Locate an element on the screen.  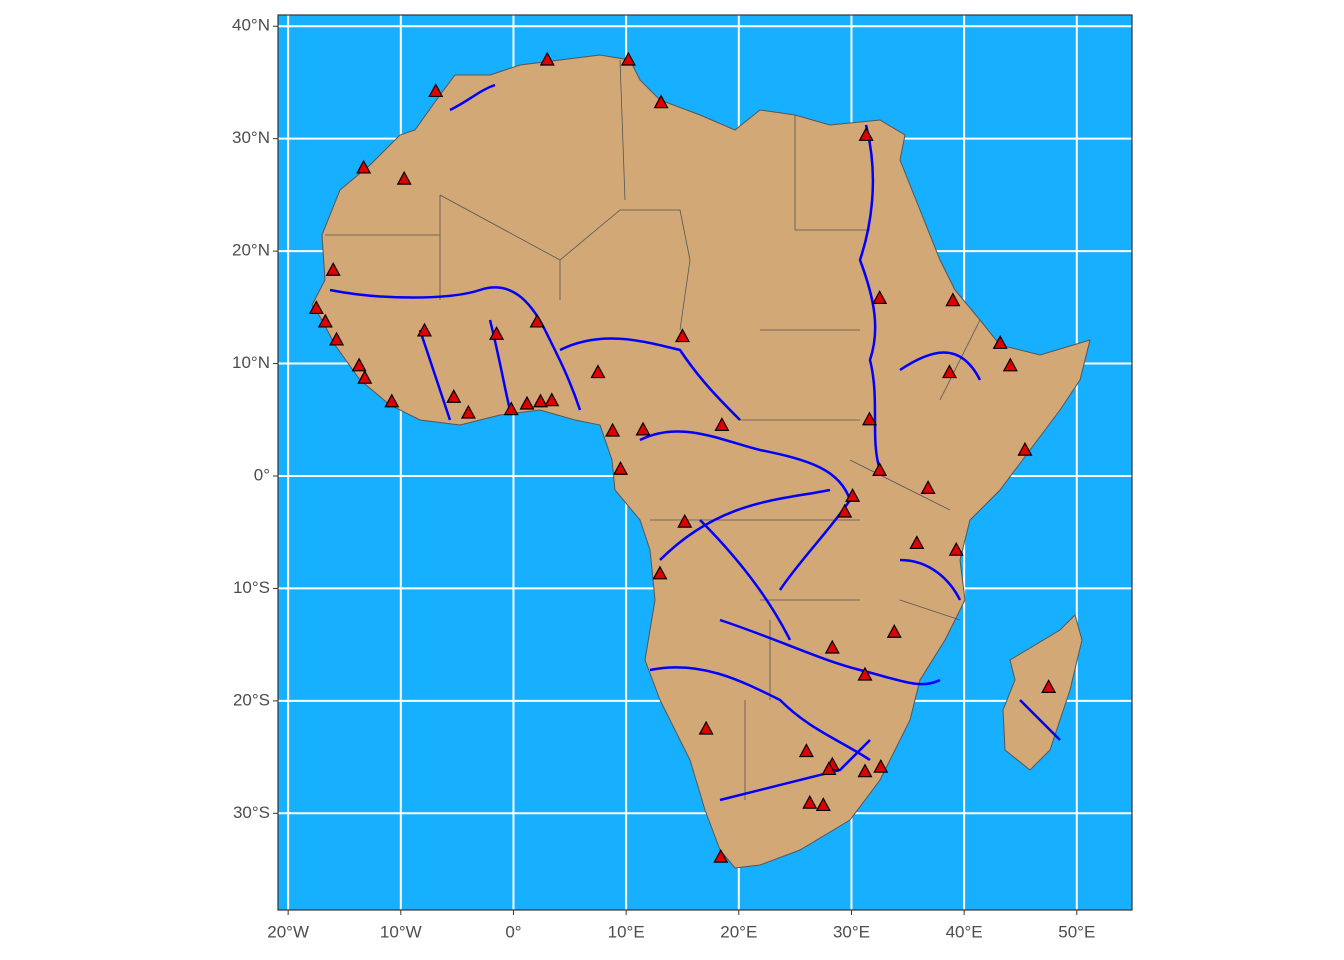
x-tick-label: 20°E is located at coordinates (738, 931).